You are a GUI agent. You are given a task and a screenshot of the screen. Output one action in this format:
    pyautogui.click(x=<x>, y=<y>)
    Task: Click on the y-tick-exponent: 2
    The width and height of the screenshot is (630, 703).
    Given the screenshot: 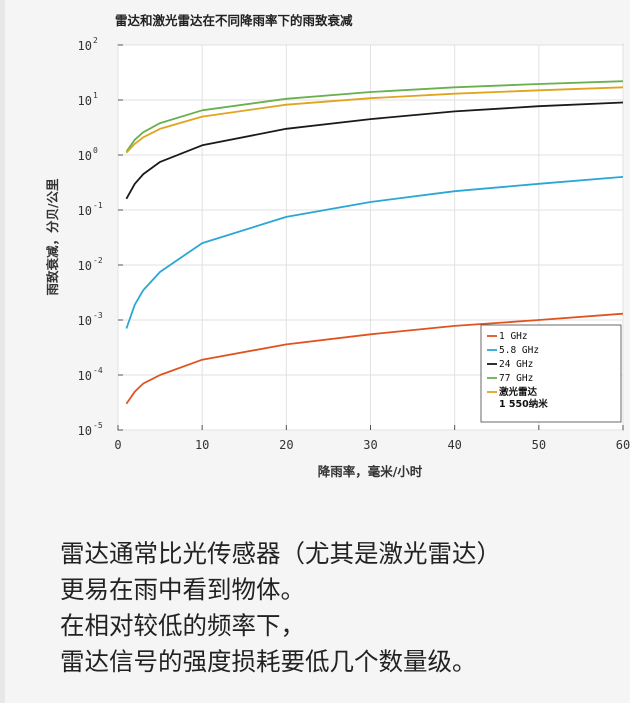 What is the action you would take?
    pyautogui.click(x=95, y=40)
    